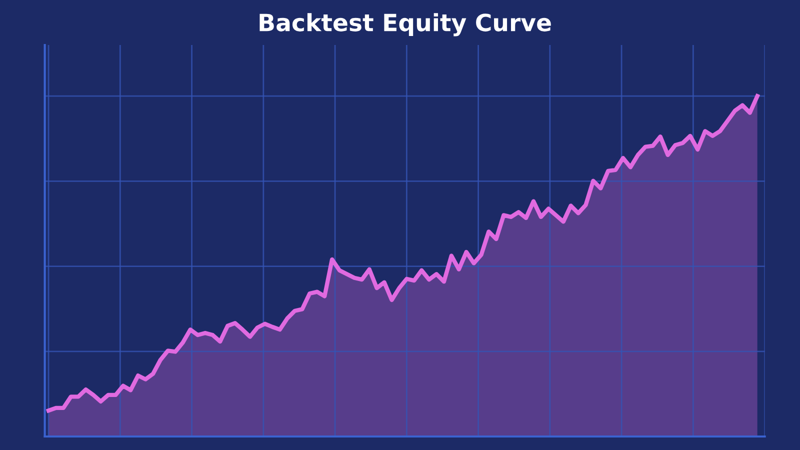  What do you see at coordinates (405, 24) in the screenshot?
I see `chart-title: Backtest Equity Curve` at bounding box center [405, 24].